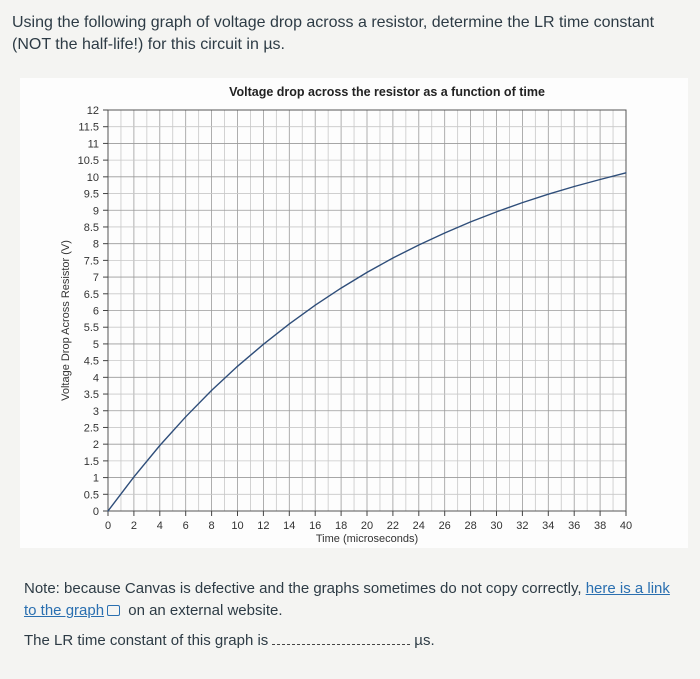 Image resolution: width=700 pixels, height=679 pixels. I want to click on y-tick-label: 7.5, so click(91, 261).